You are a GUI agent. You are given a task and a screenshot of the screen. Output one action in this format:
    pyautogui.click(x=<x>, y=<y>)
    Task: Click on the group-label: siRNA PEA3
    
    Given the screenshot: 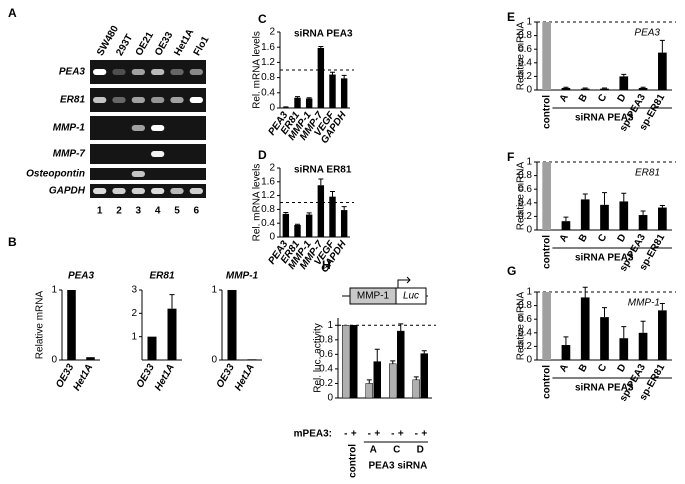 What is the action you would take?
    pyautogui.click(x=604, y=388)
    